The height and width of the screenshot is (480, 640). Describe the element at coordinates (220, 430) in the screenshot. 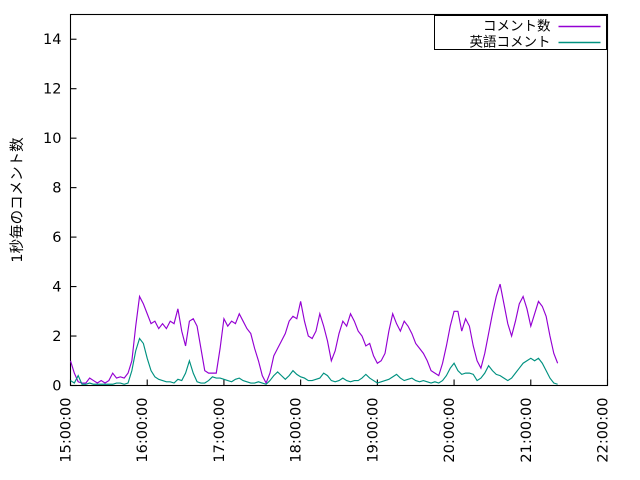

I see `x-tick-label: 17:00:00` at that location.